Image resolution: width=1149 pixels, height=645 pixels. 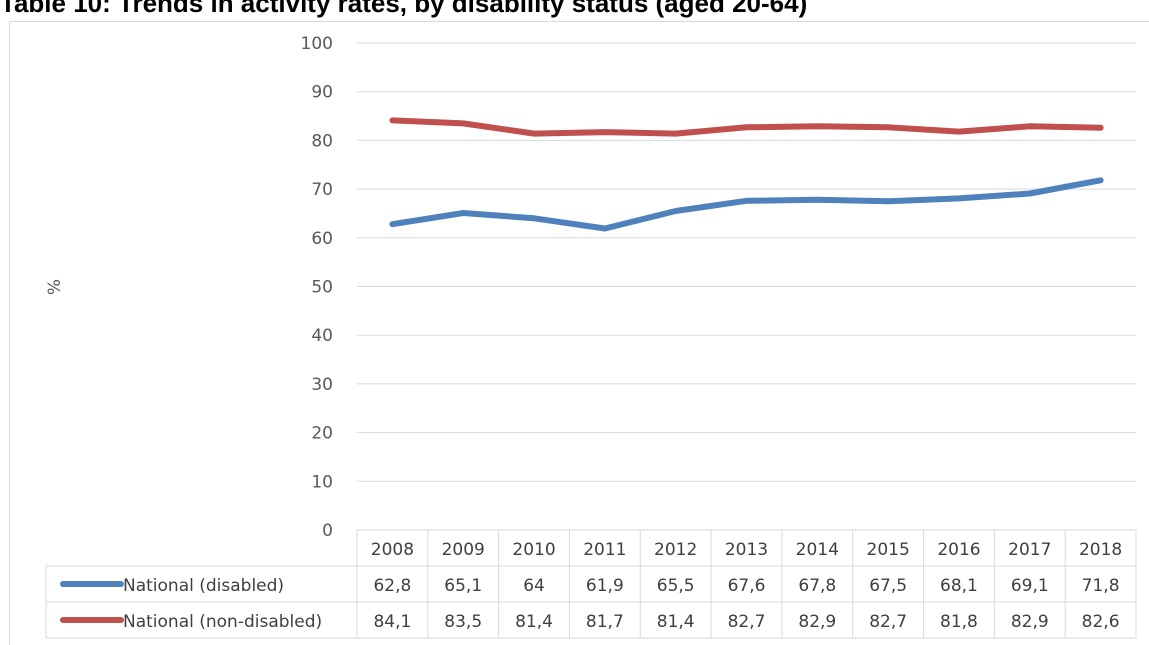 What do you see at coordinates (746, 204) in the screenshot?
I see `series-line-disabled` at bounding box center [746, 204].